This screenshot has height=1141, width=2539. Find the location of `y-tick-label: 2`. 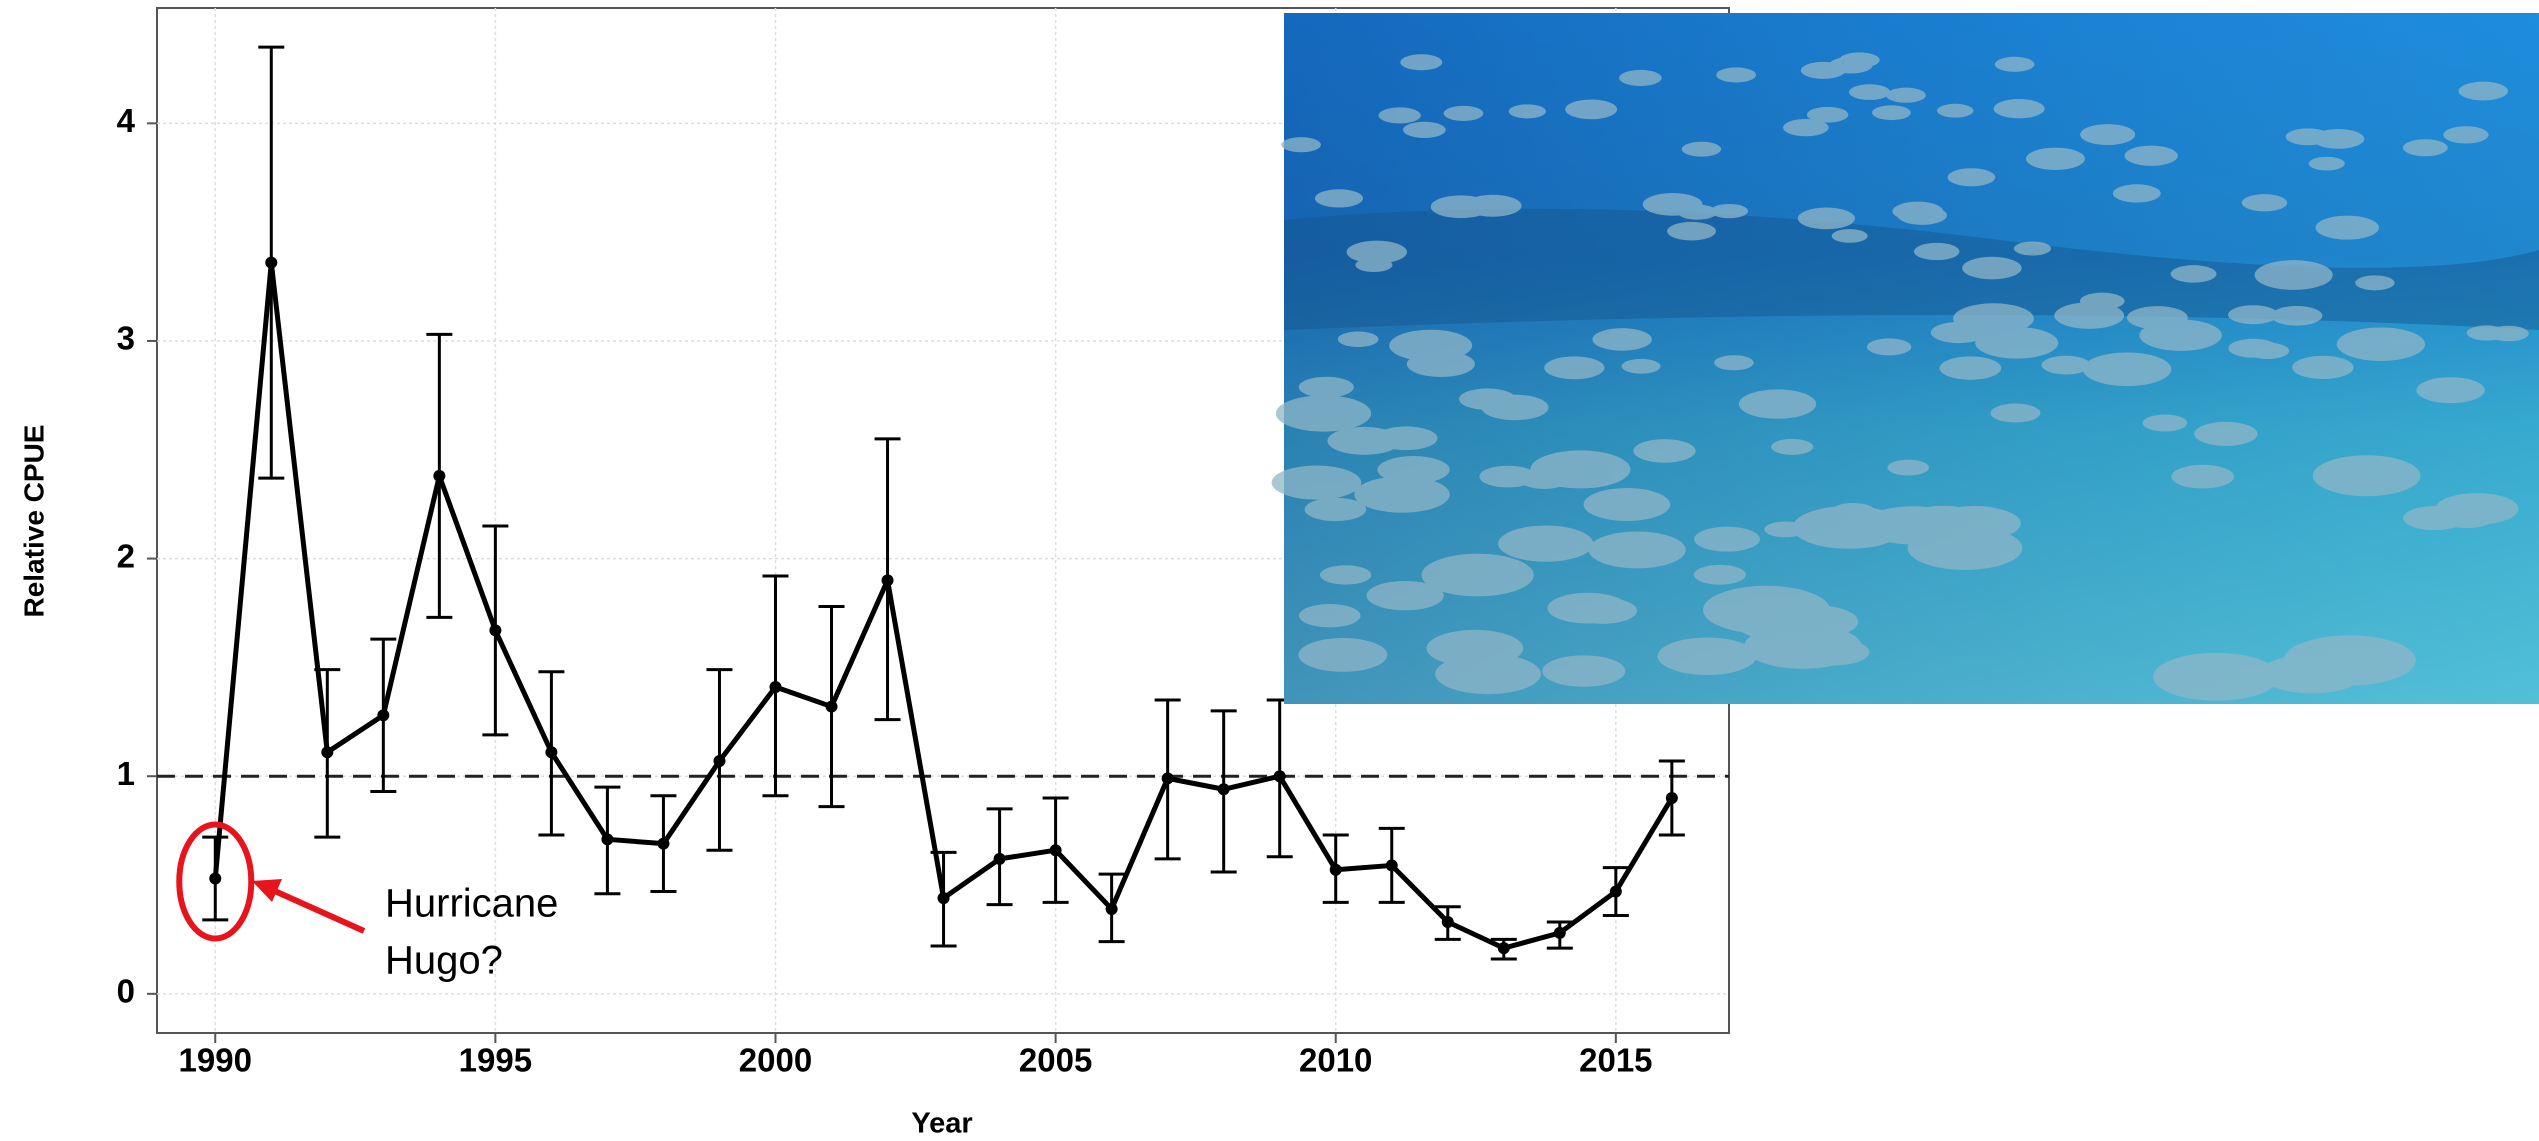

y-tick-label: 2 is located at coordinates (126, 555).